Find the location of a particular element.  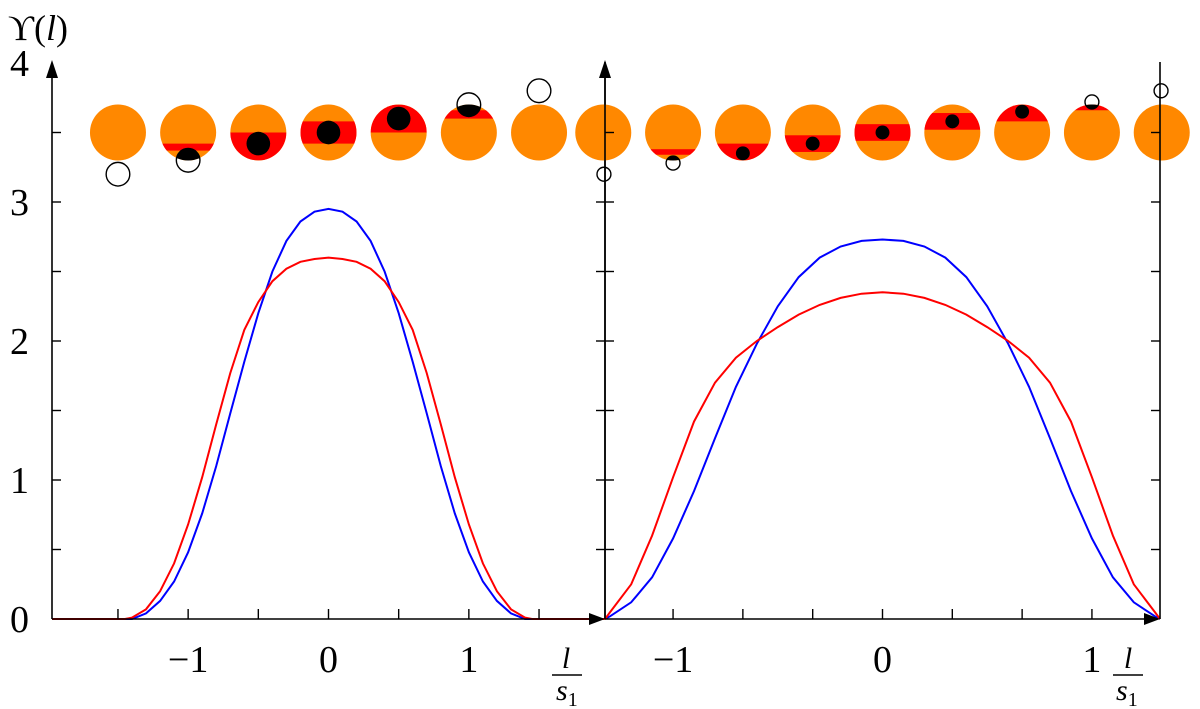

y-axis-label: ϒ(l) is located at coordinates (38, 28).